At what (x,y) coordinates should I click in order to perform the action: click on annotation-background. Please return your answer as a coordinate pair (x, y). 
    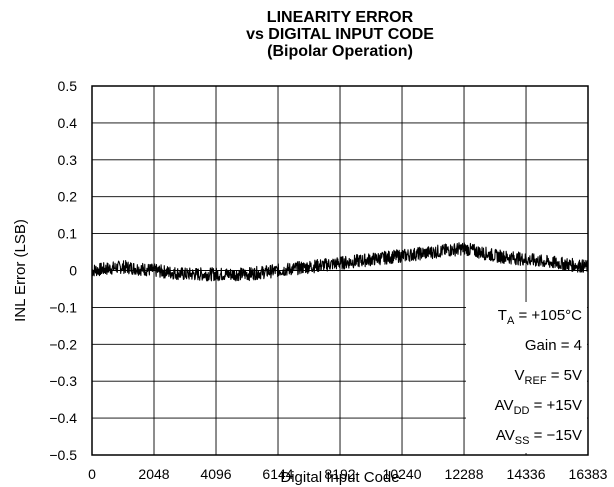
    Looking at the image, I should click on (526, 377).